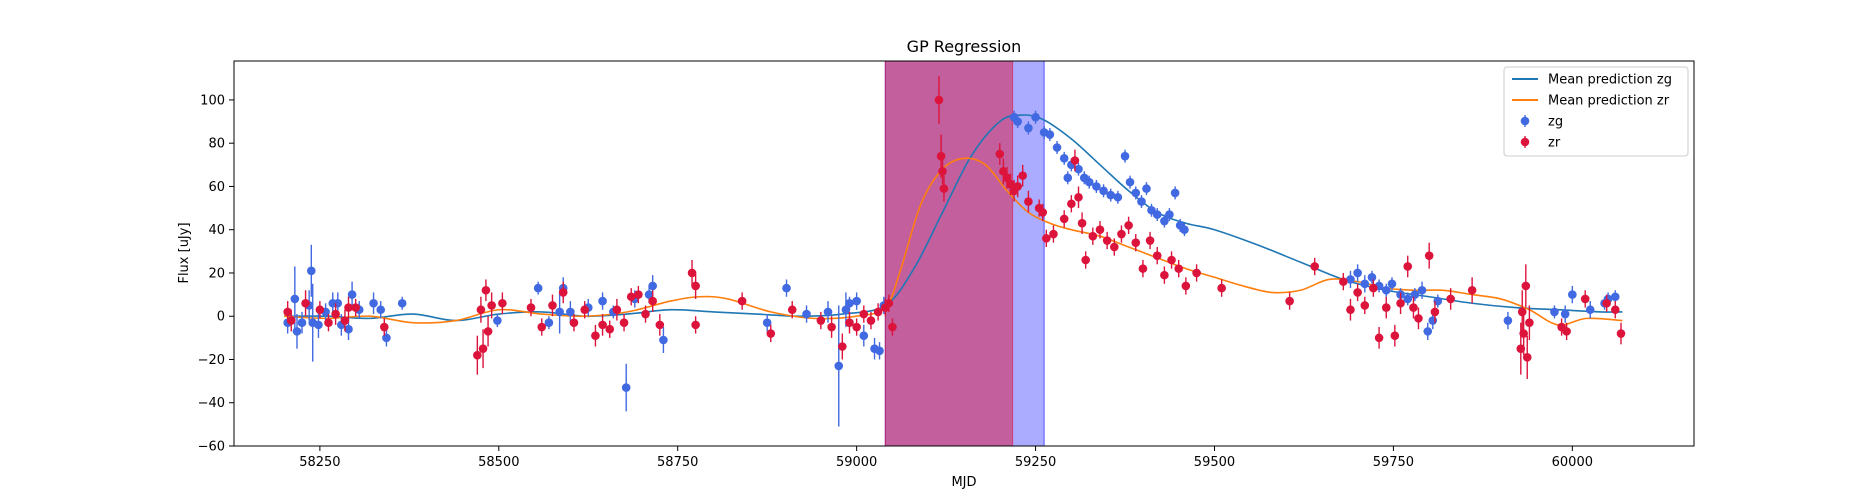 The image size is (1875, 500). What do you see at coordinates (1609, 101) in the screenshot?
I see `legend-entry-label: Mean prediction zr` at bounding box center [1609, 101].